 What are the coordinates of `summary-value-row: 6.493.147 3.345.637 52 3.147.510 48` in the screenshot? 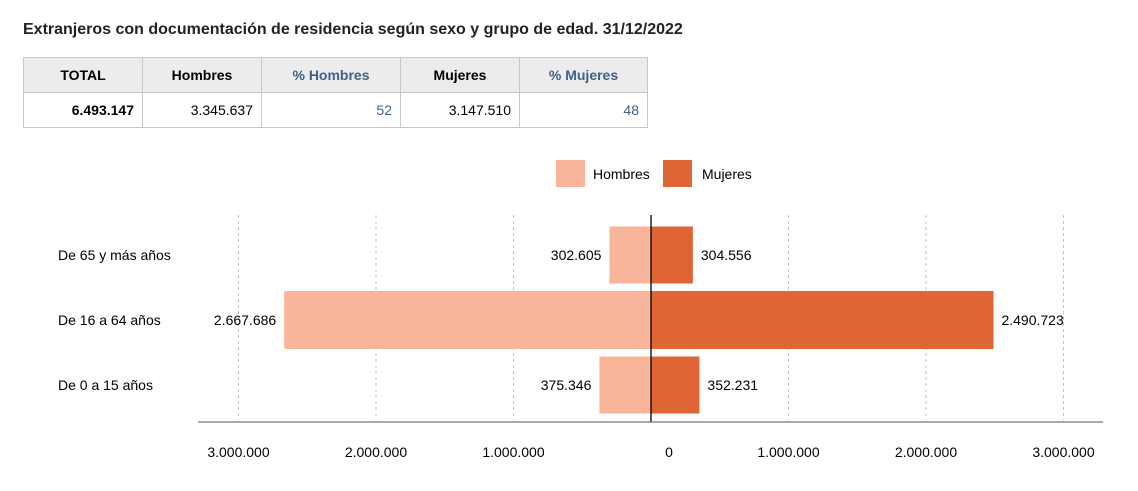 It's located at (335, 110).